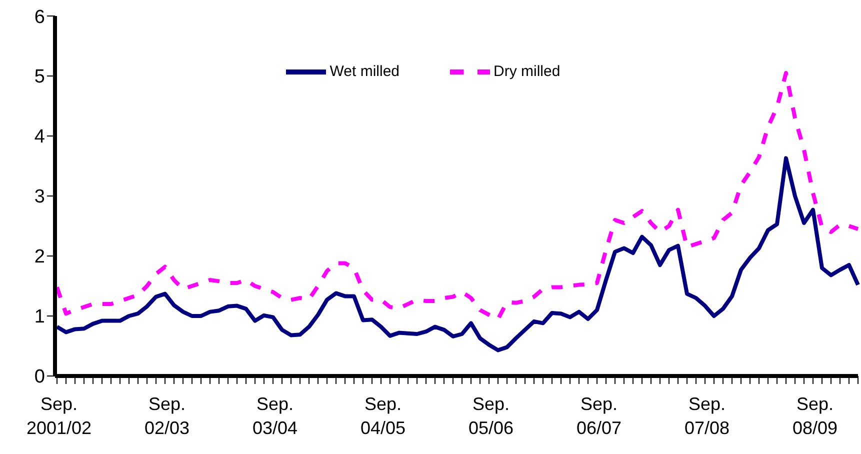 This screenshot has width=861, height=454. Describe the element at coordinates (167, 416) in the screenshot. I see `x-tick-label: Sep. 02/03` at that location.